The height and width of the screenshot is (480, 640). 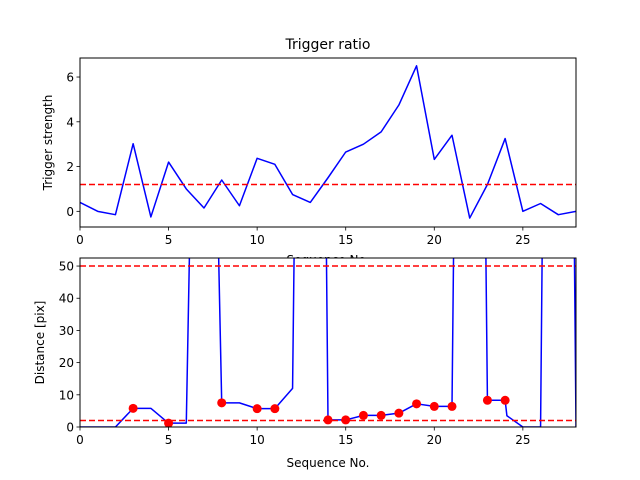 I want to click on distance-xtick-label: 20, so click(x=434, y=440).